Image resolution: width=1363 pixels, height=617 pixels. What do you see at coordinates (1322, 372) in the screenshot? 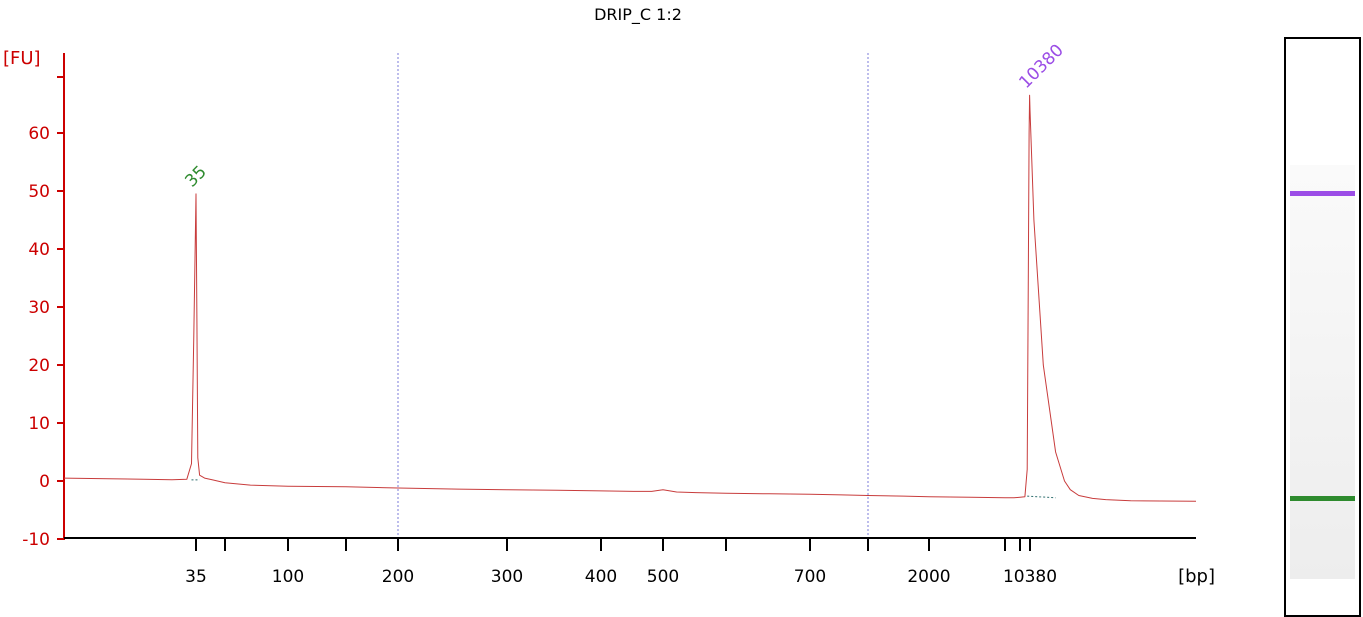
I see `gel-lane-body` at bounding box center [1322, 372].